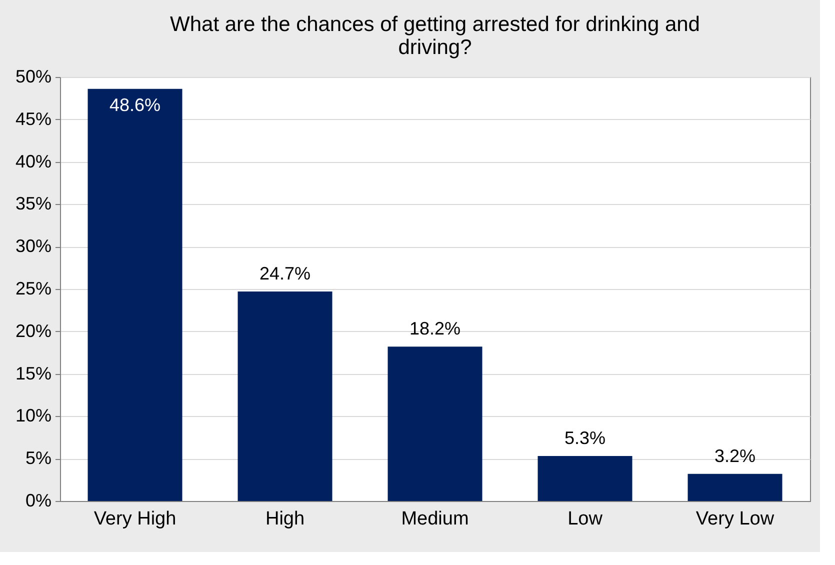 The width and height of the screenshot is (835, 565). What do you see at coordinates (435, 328) in the screenshot?
I see `data-label: 18.2%` at bounding box center [435, 328].